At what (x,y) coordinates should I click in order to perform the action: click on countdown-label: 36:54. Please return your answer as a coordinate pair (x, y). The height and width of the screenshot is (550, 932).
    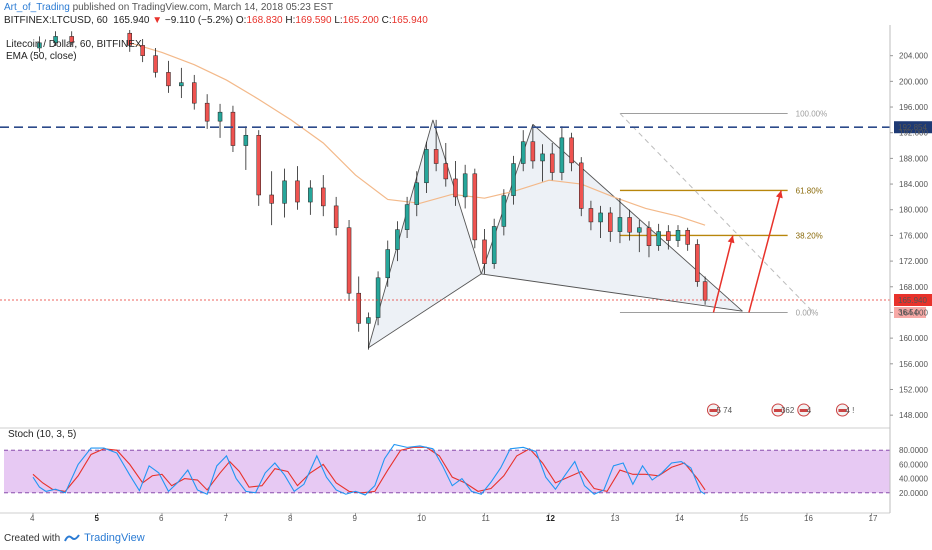
    Looking at the image, I should click on (908, 312).